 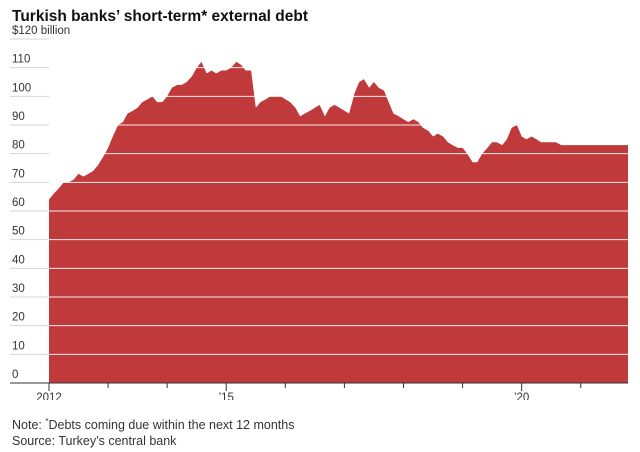 I want to click on x-tick-label: 2012, so click(x=49, y=396).